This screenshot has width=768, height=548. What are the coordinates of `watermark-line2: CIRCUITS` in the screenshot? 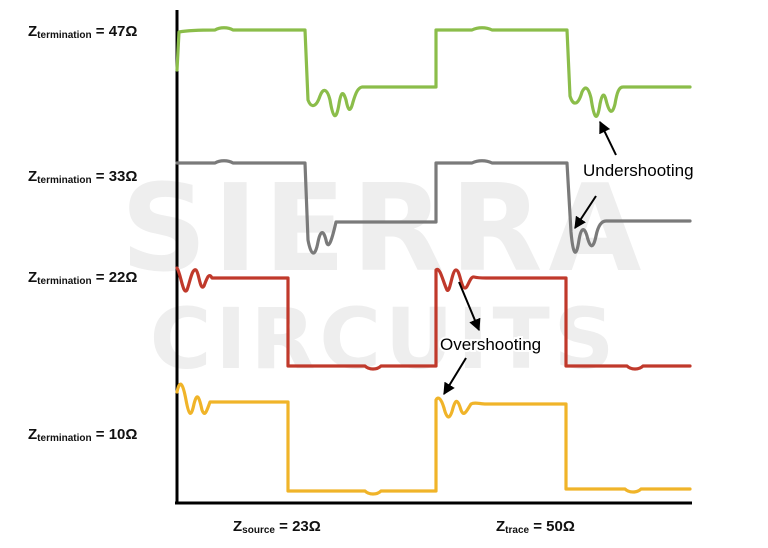 It's located at (384, 339).